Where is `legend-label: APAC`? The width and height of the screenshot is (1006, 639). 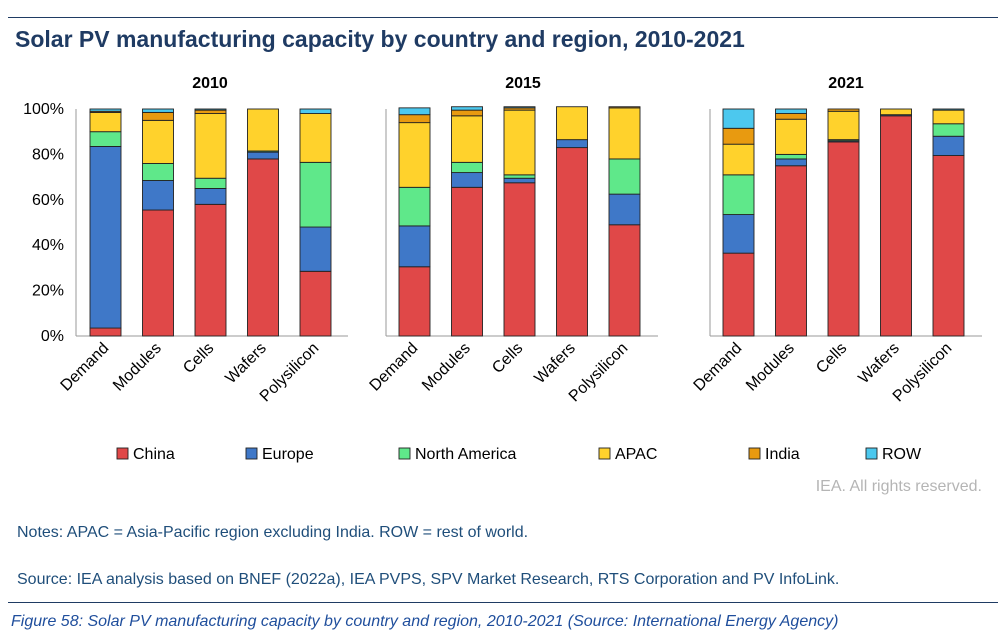 legend-label: APAC is located at coordinates (636, 454).